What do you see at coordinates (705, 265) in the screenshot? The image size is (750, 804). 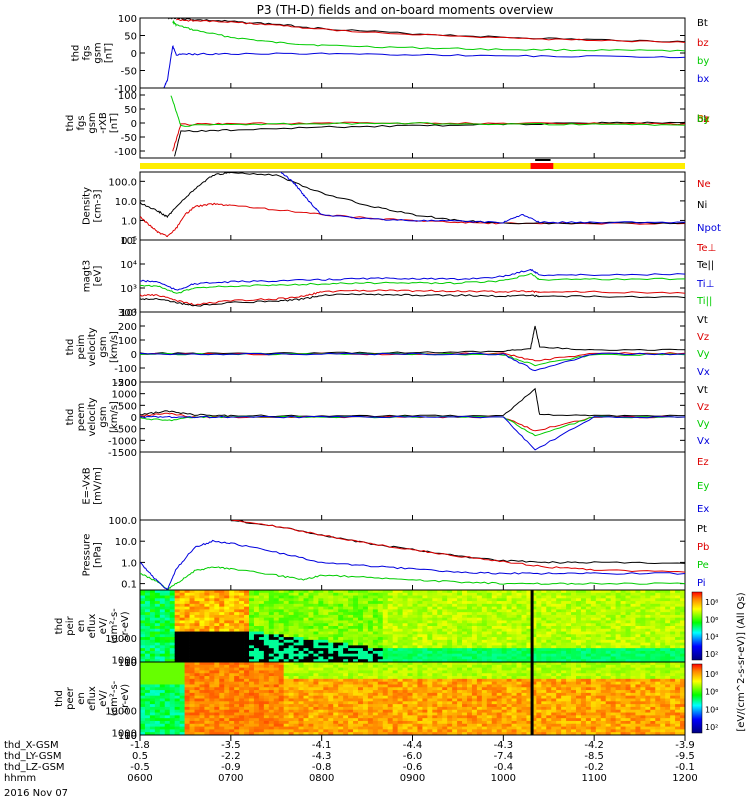 I see `legend-Te||: Te||` at bounding box center [705, 265].